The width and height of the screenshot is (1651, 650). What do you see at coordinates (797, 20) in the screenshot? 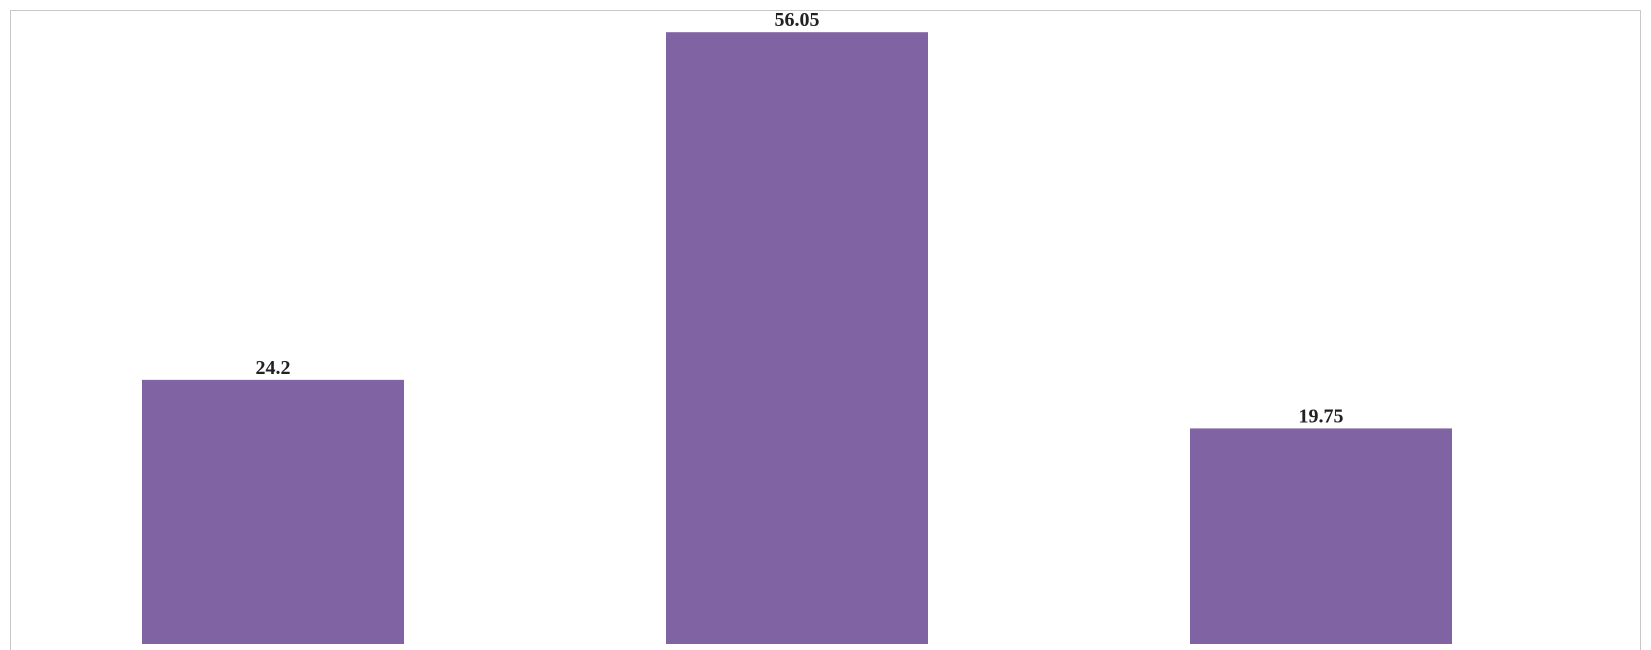
I see `data-label-2: 56.05` at bounding box center [797, 20].